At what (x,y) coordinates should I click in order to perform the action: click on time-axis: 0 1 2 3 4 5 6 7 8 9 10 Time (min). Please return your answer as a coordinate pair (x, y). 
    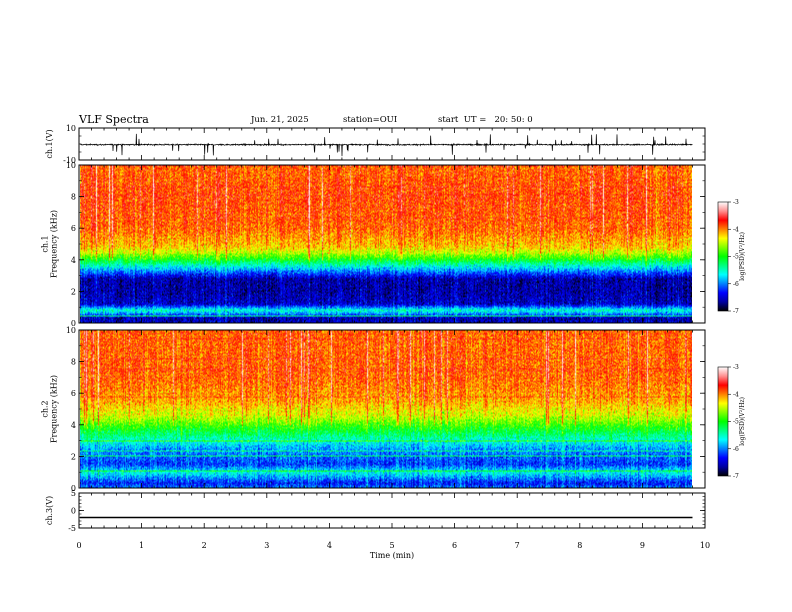
    Looking at the image, I should click on (393, 550).